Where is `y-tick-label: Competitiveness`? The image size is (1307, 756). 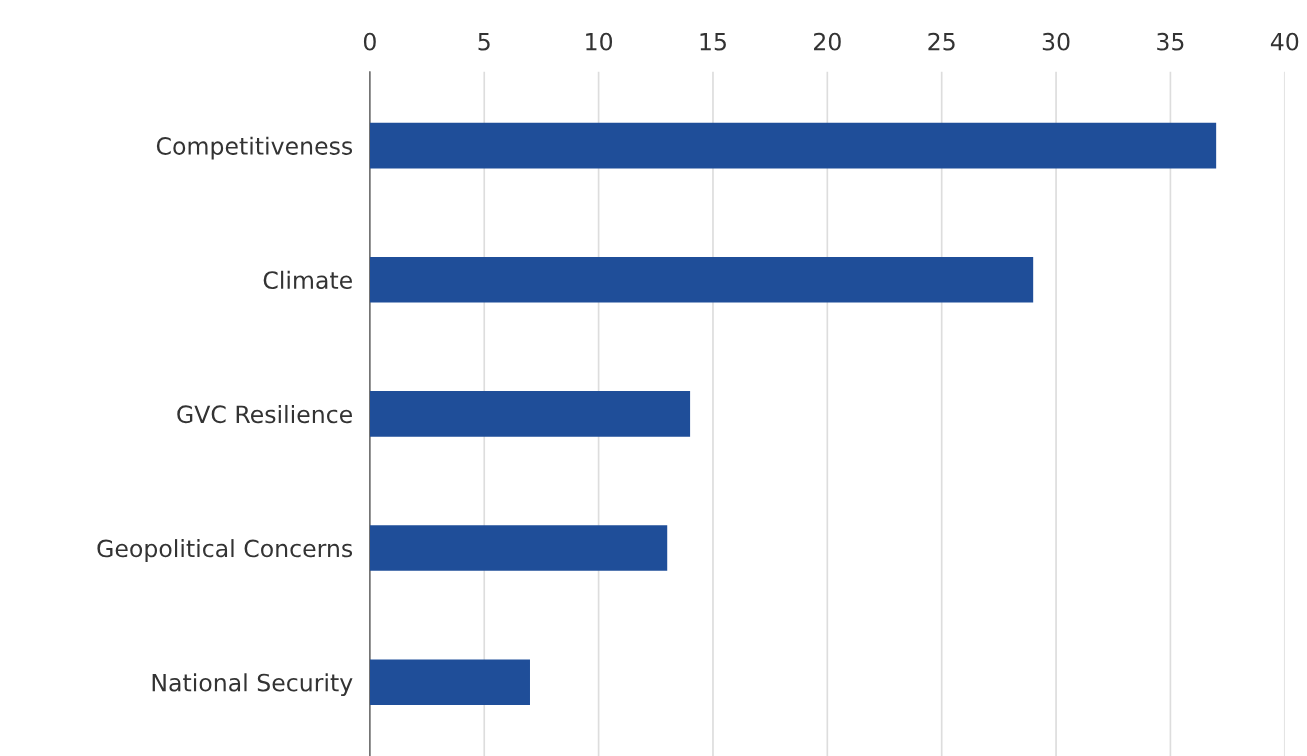
y-tick-label: Competitiveness is located at coordinates (254, 148).